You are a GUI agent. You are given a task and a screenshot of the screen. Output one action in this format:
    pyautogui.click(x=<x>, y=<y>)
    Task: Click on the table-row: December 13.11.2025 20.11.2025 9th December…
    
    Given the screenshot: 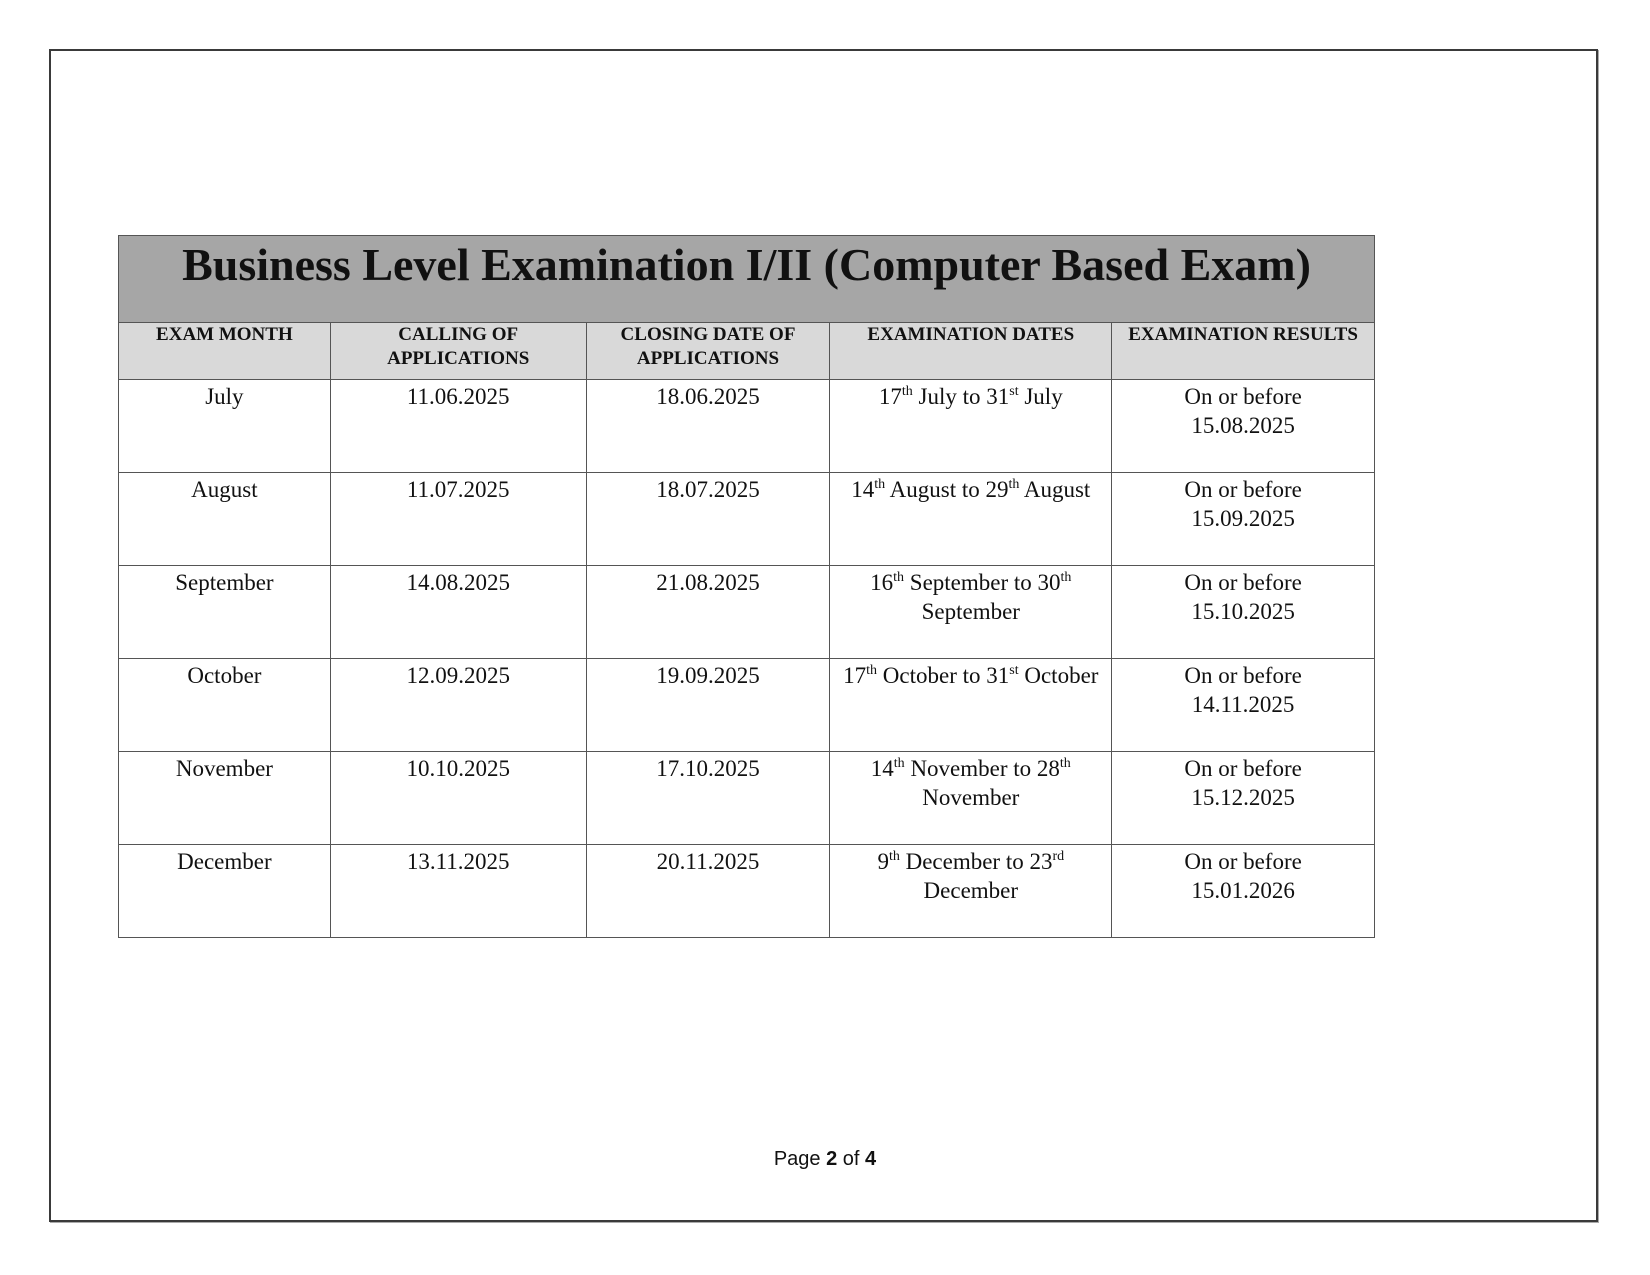 What is the action you would take?
    pyautogui.click(x=746, y=891)
    